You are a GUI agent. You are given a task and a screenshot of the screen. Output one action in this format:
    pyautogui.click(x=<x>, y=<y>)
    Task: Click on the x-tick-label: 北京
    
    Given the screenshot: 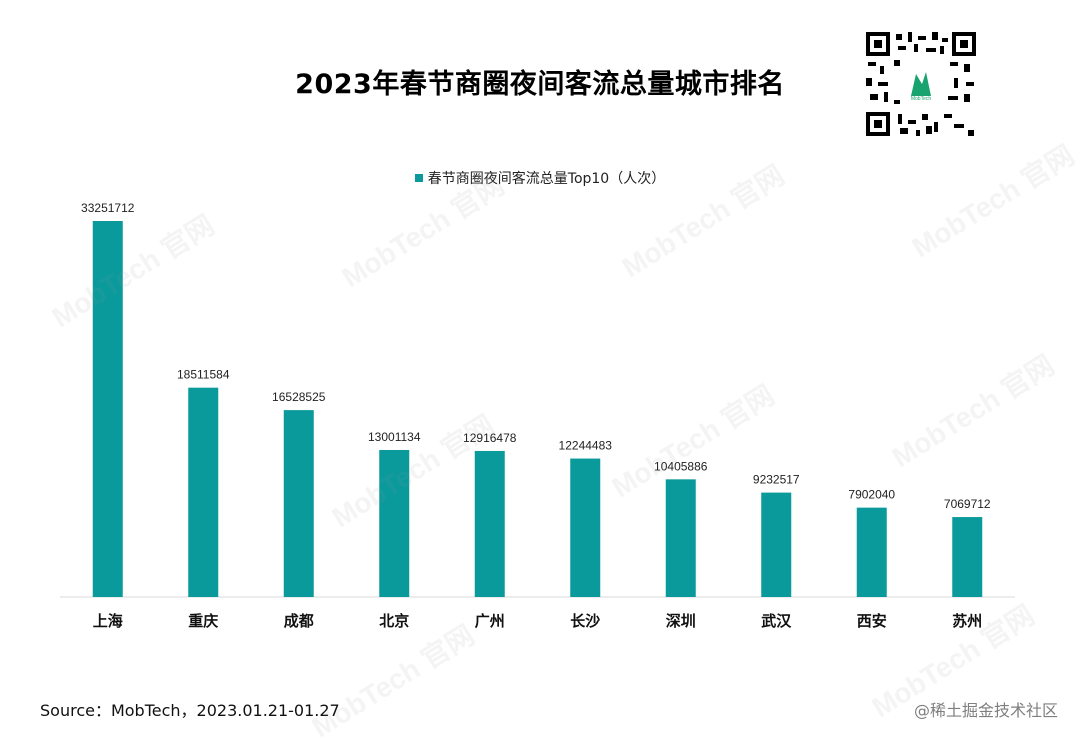 What is the action you would take?
    pyautogui.click(x=394, y=621)
    